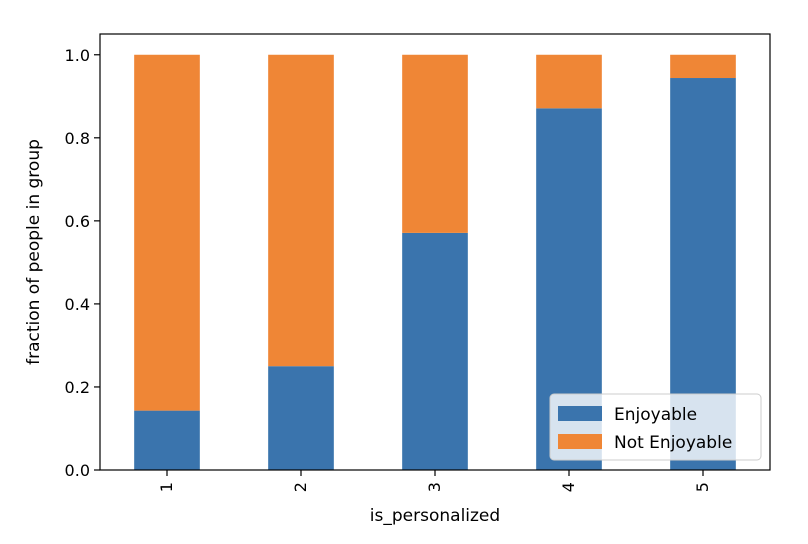 This screenshot has width=808, height=544. Describe the element at coordinates (77, 304) in the screenshot. I see `y-tick-label: 0.4` at that location.